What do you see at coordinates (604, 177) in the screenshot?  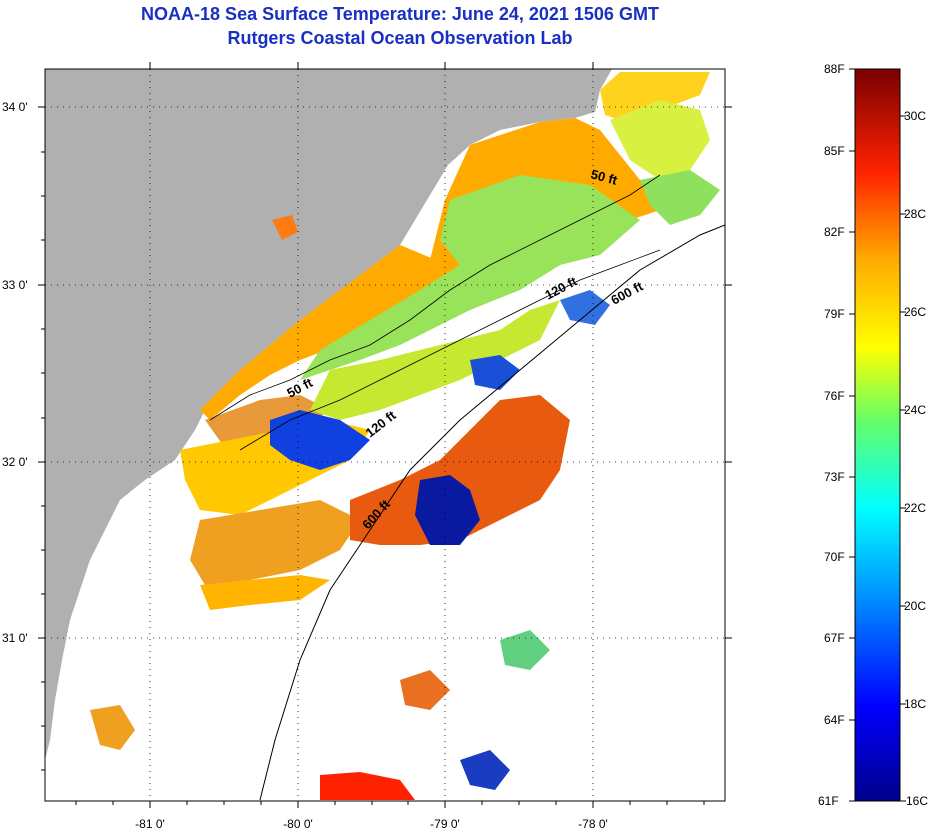 I see `isobath-label-50-north: 50 ft` at bounding box center [604, 177].